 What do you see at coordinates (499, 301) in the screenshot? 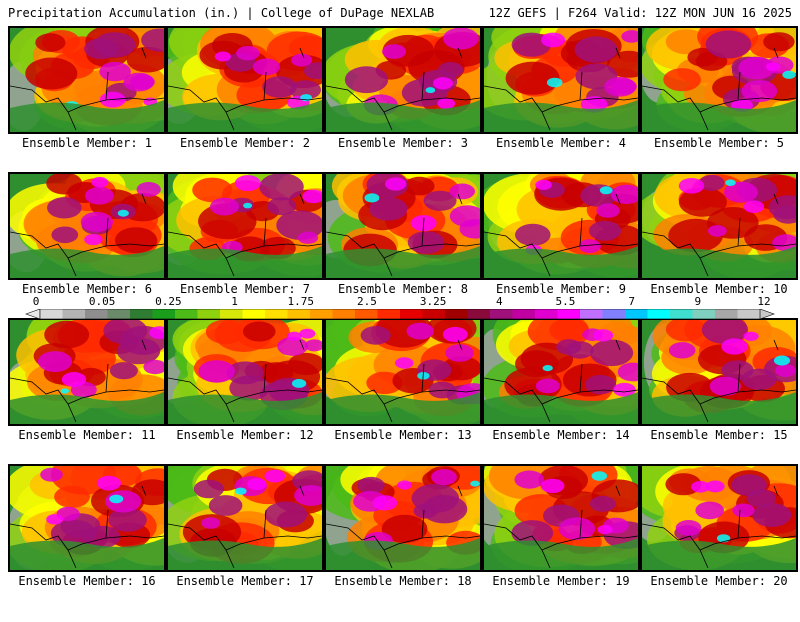
I see `colorbar-tick-label: 4` at bounding box center [499, 301].